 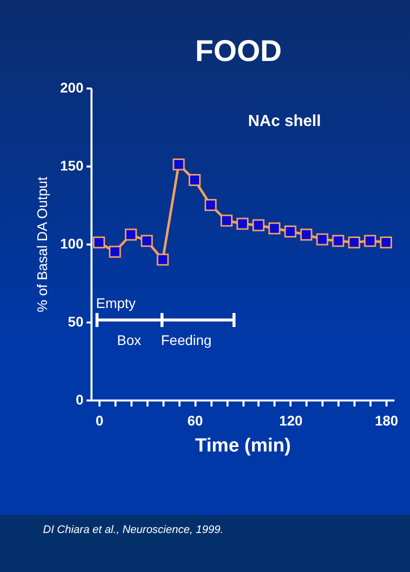 I want to click on text: DI Chiara et al., Neuroscience, 1999., so click(x=133, y=530).